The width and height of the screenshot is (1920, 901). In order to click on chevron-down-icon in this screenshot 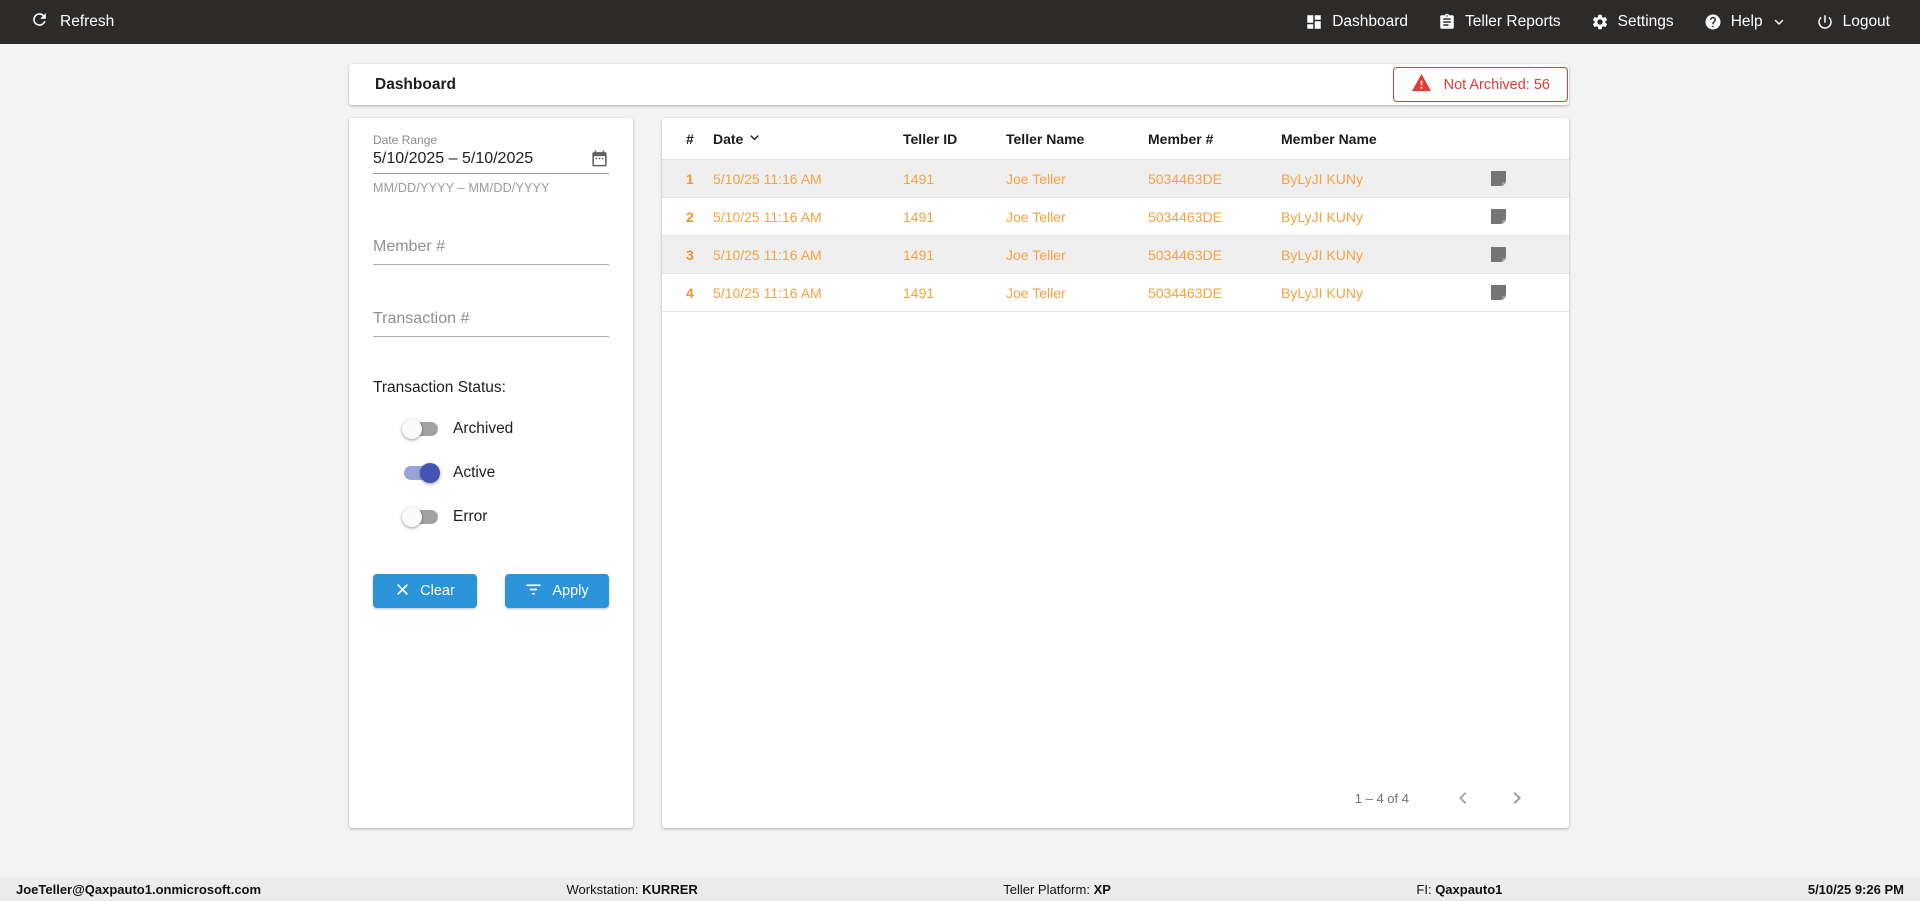, I will do `click(1779, 22)`.